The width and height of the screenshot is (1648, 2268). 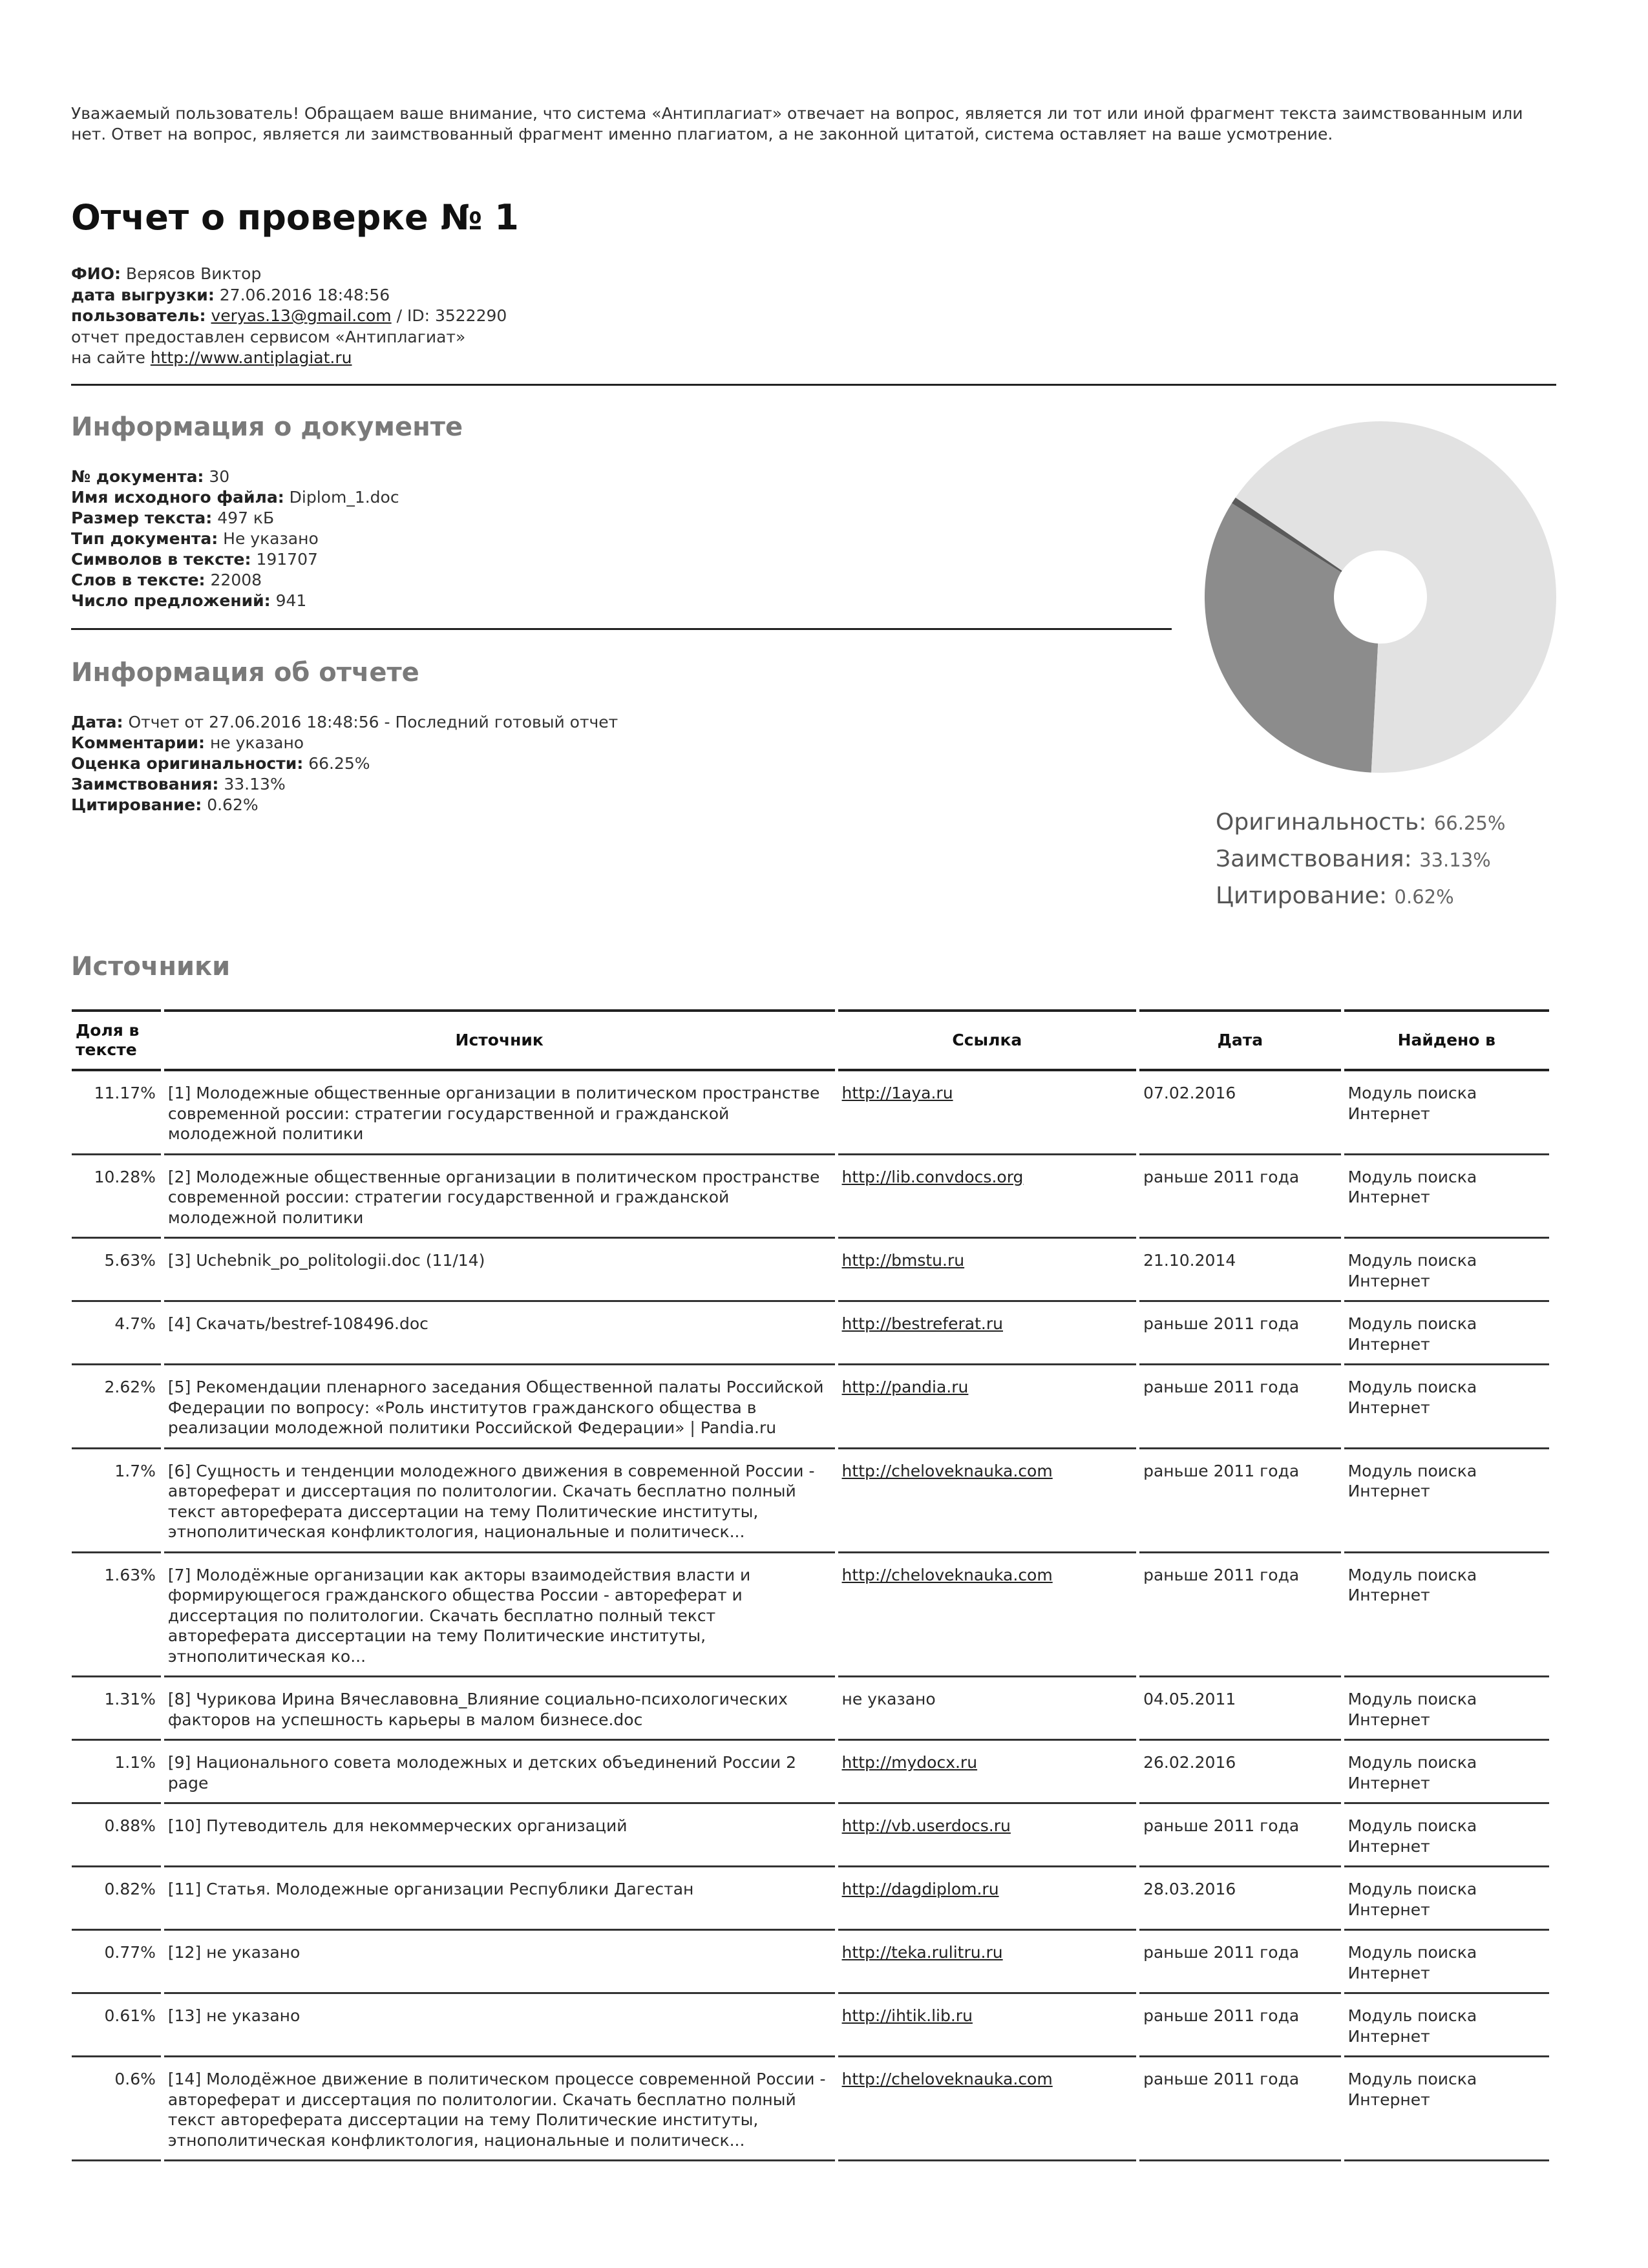 What do you see at coordinates (219, 477) in the screenshot?
I see `info-value: 30` at bounding box center [219, 477].